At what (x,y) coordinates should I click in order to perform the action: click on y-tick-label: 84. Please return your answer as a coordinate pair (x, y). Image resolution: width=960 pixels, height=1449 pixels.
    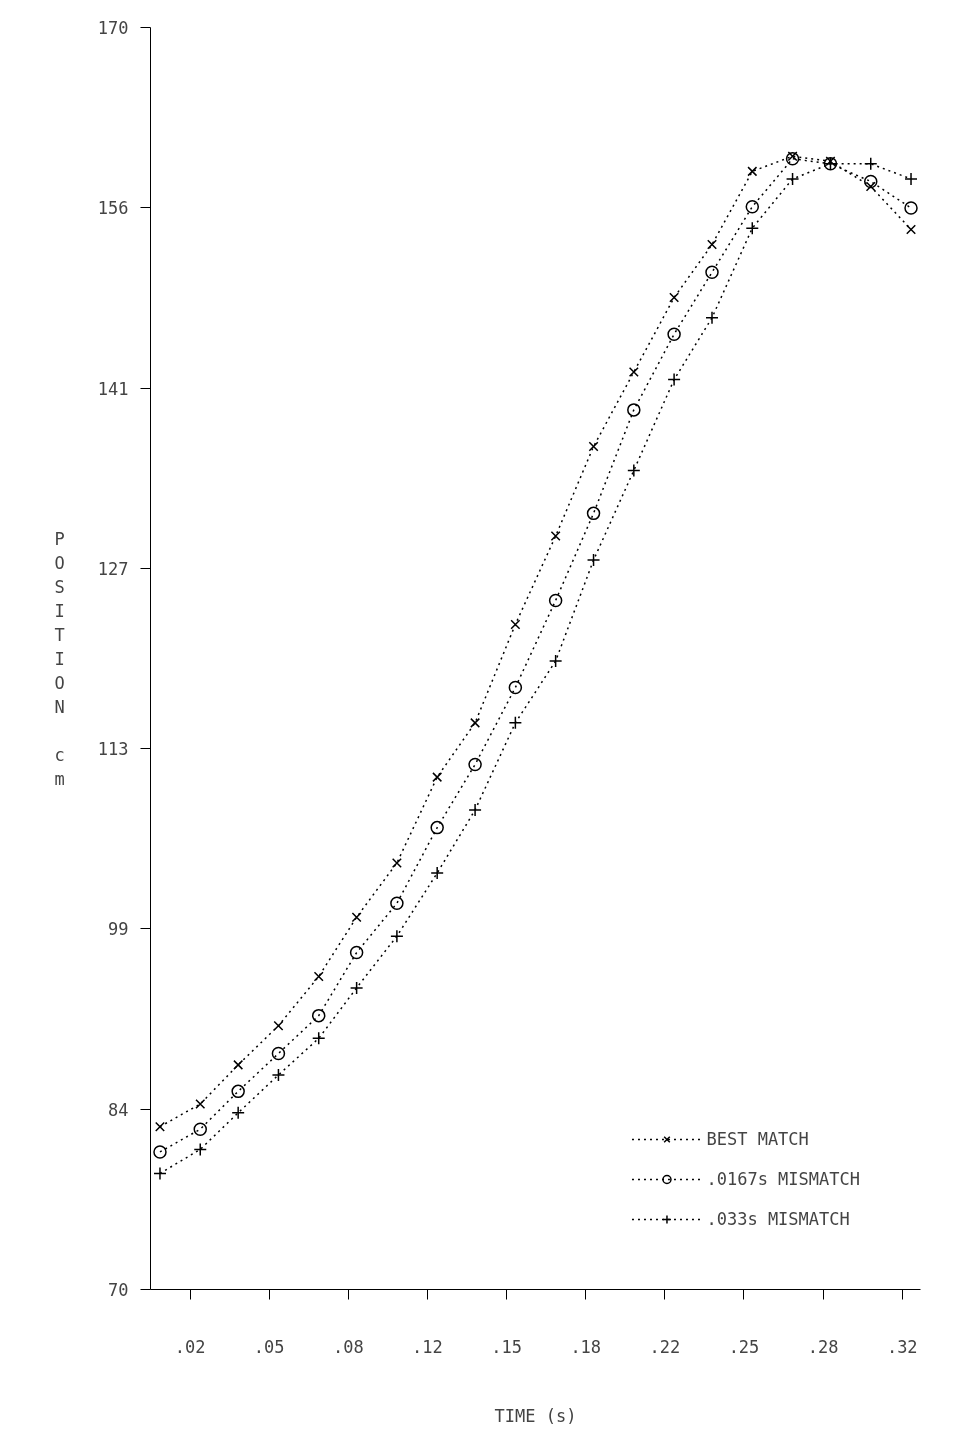
    Looking at the image, I should click on (118, 1109).